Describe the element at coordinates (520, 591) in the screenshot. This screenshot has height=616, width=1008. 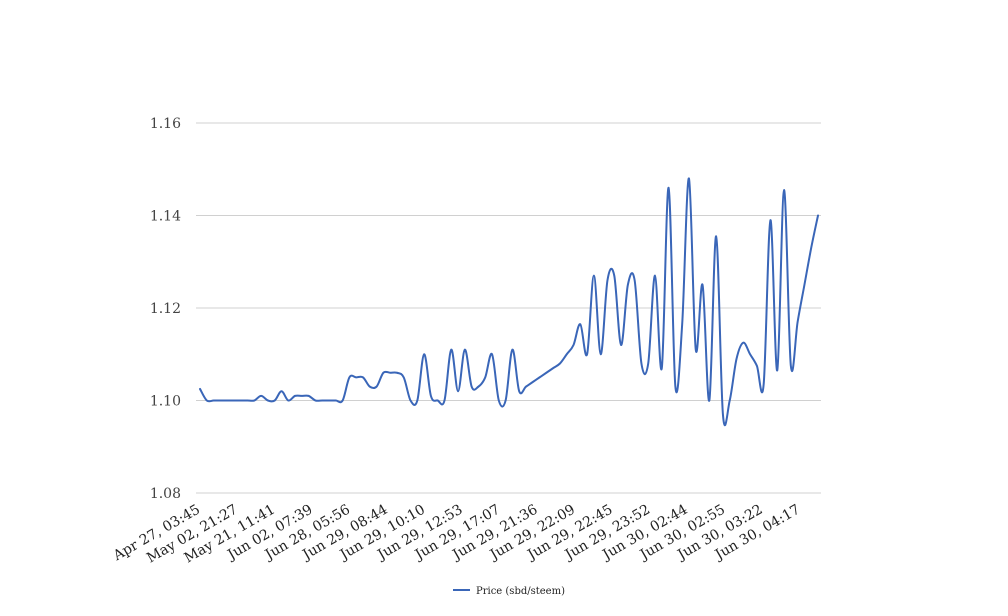
I see `legend-label: Price (sbd/steem)` at that location.